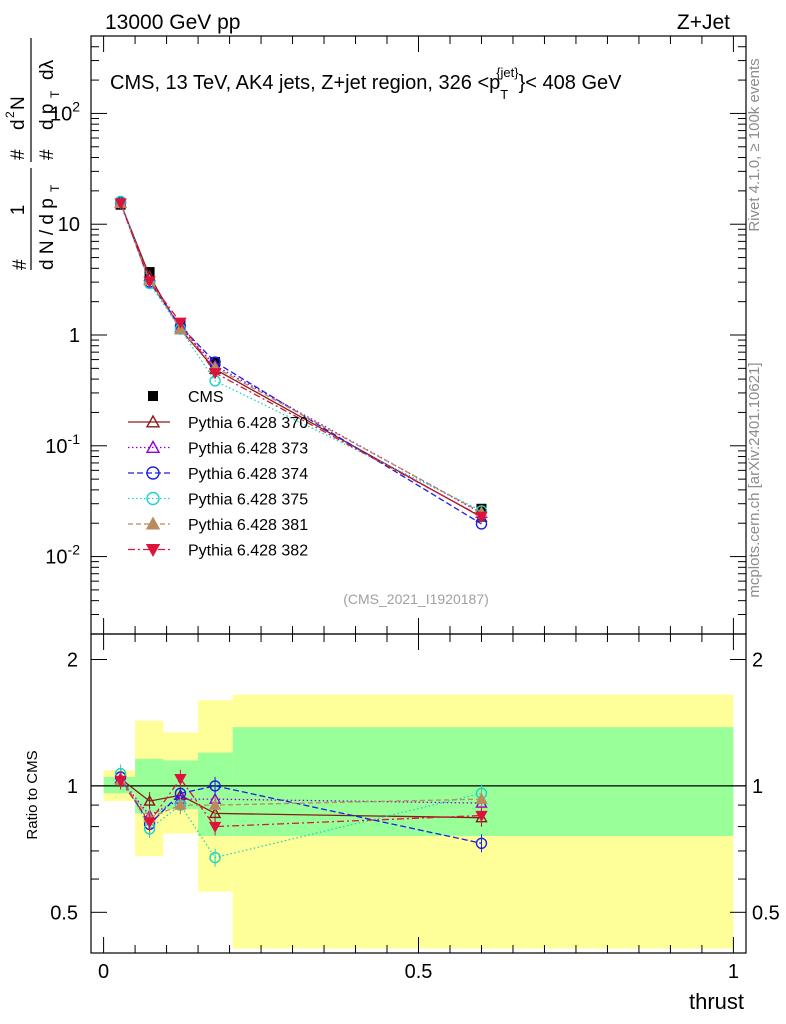 The width and height of the screenshot is (786, 1024). Describe the element at coordinates (65, 111) in the screenshot. I see `y-tick-label-main: 10²` at that location.